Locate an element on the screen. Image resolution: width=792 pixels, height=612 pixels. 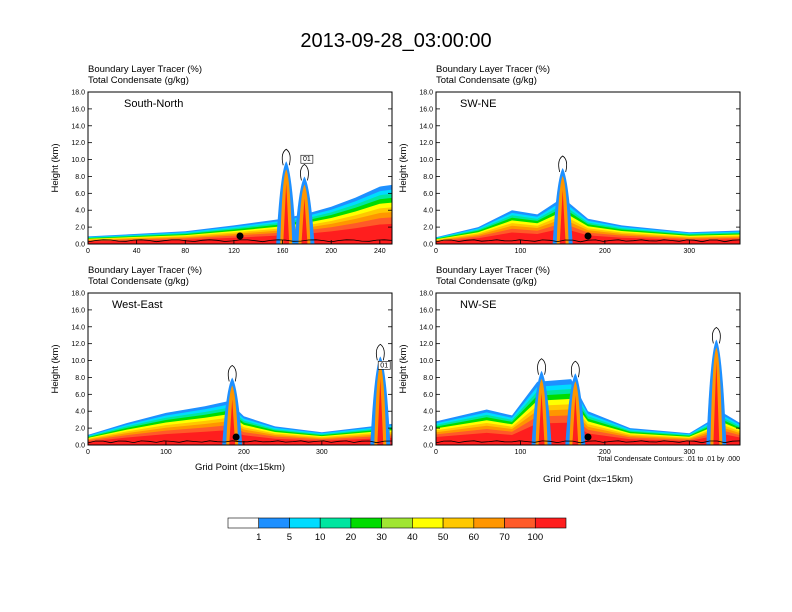
cross-section-name: SW-NE is located at coordinates (478, 104).